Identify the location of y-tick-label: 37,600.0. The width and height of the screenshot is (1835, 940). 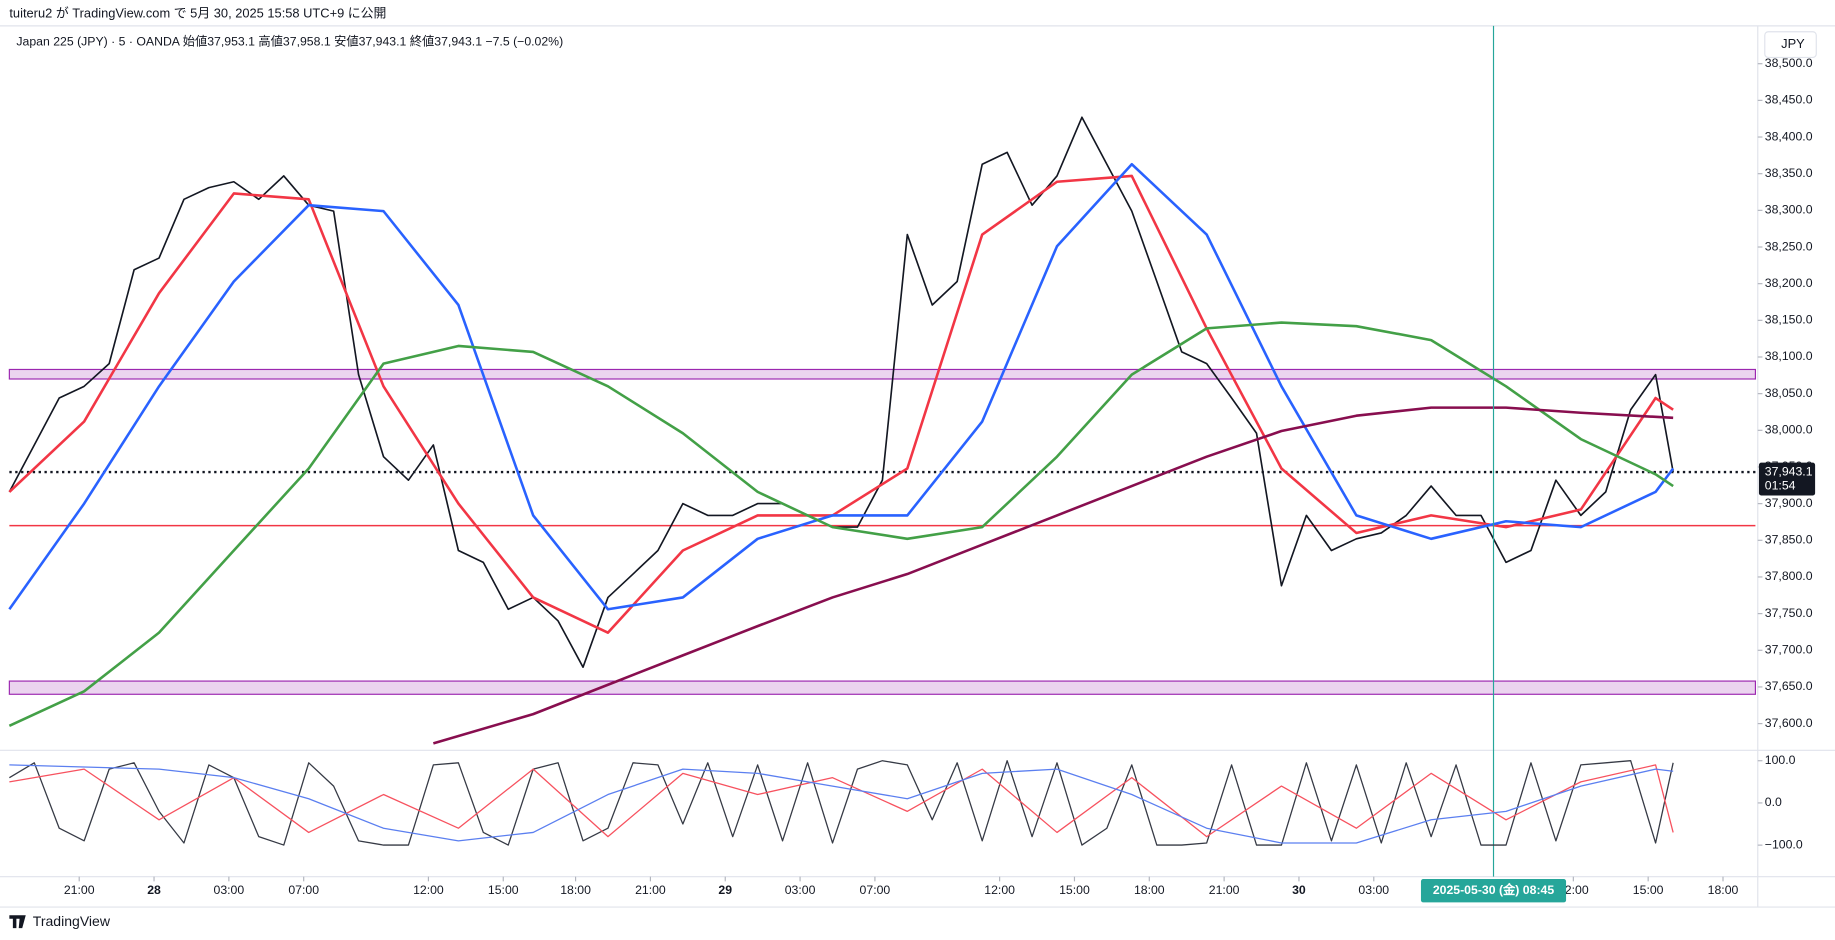
(1789, 723).